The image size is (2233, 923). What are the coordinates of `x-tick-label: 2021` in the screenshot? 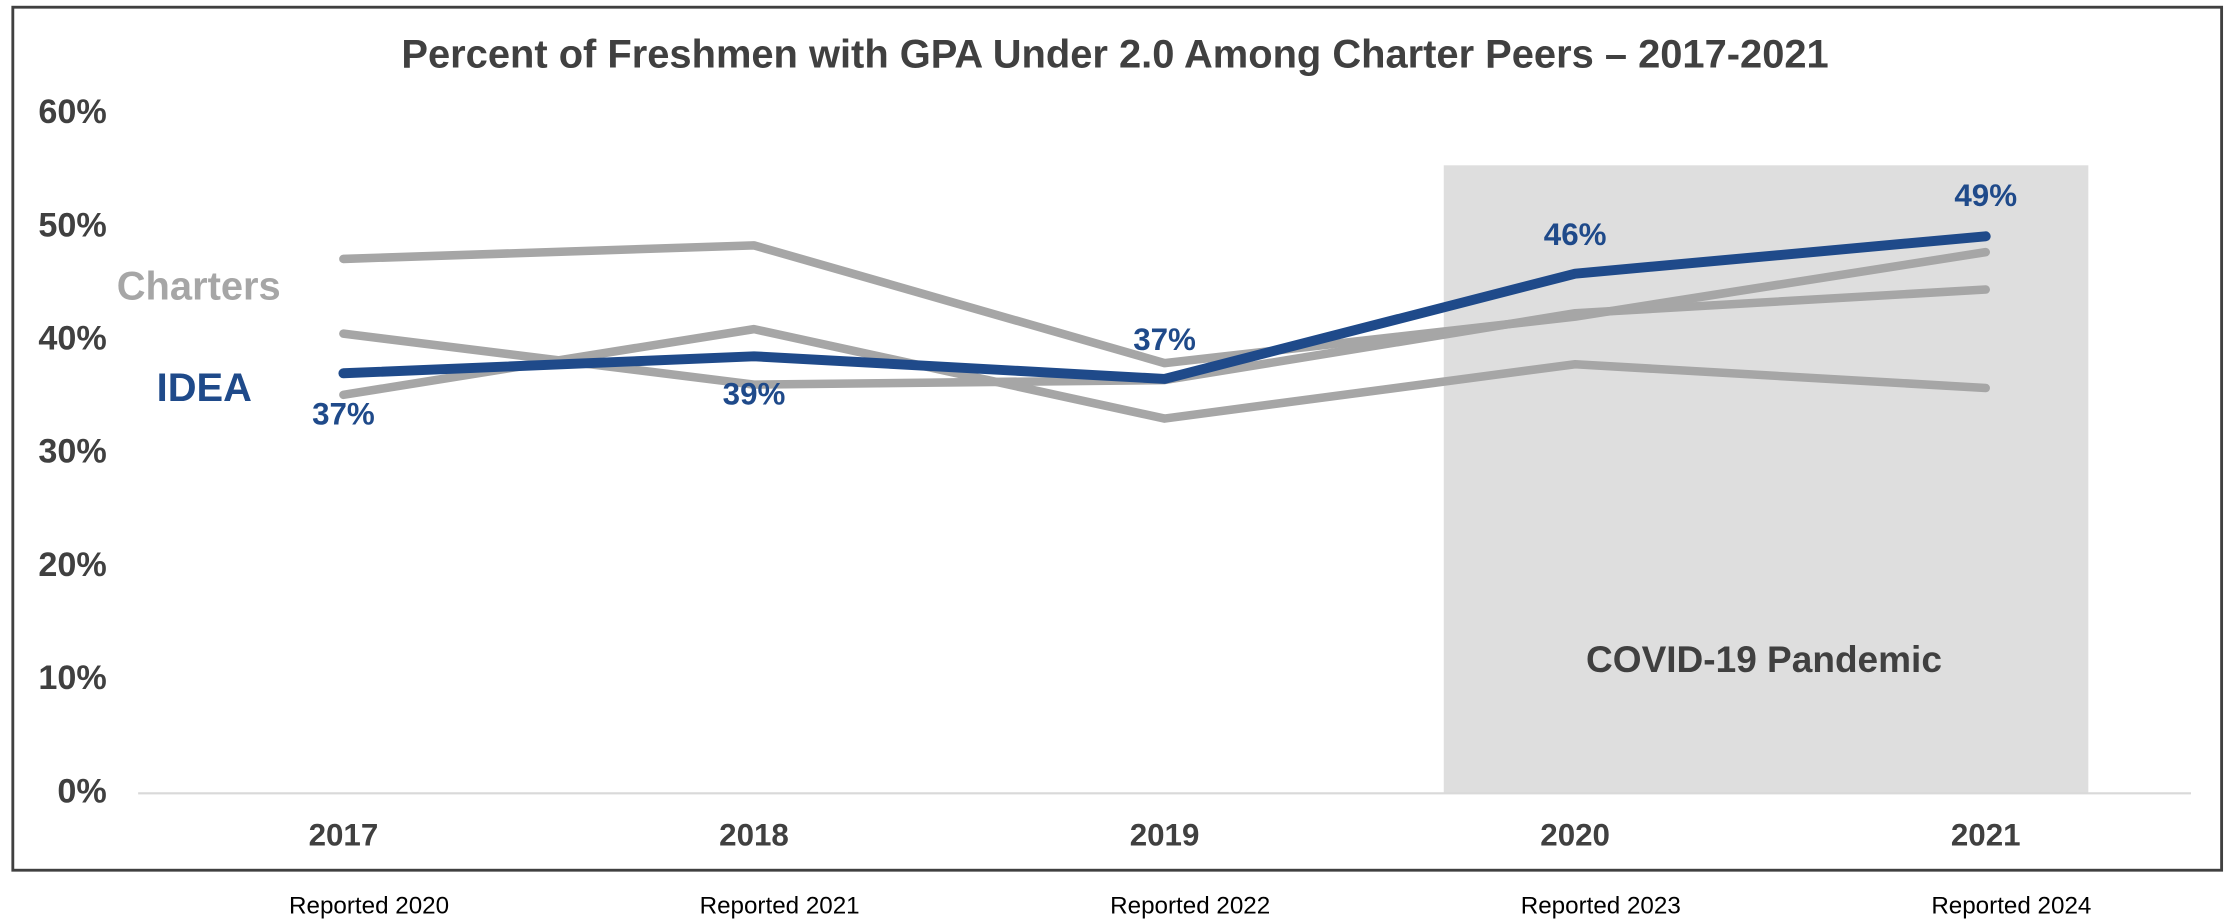 It's located at (1986, 835).